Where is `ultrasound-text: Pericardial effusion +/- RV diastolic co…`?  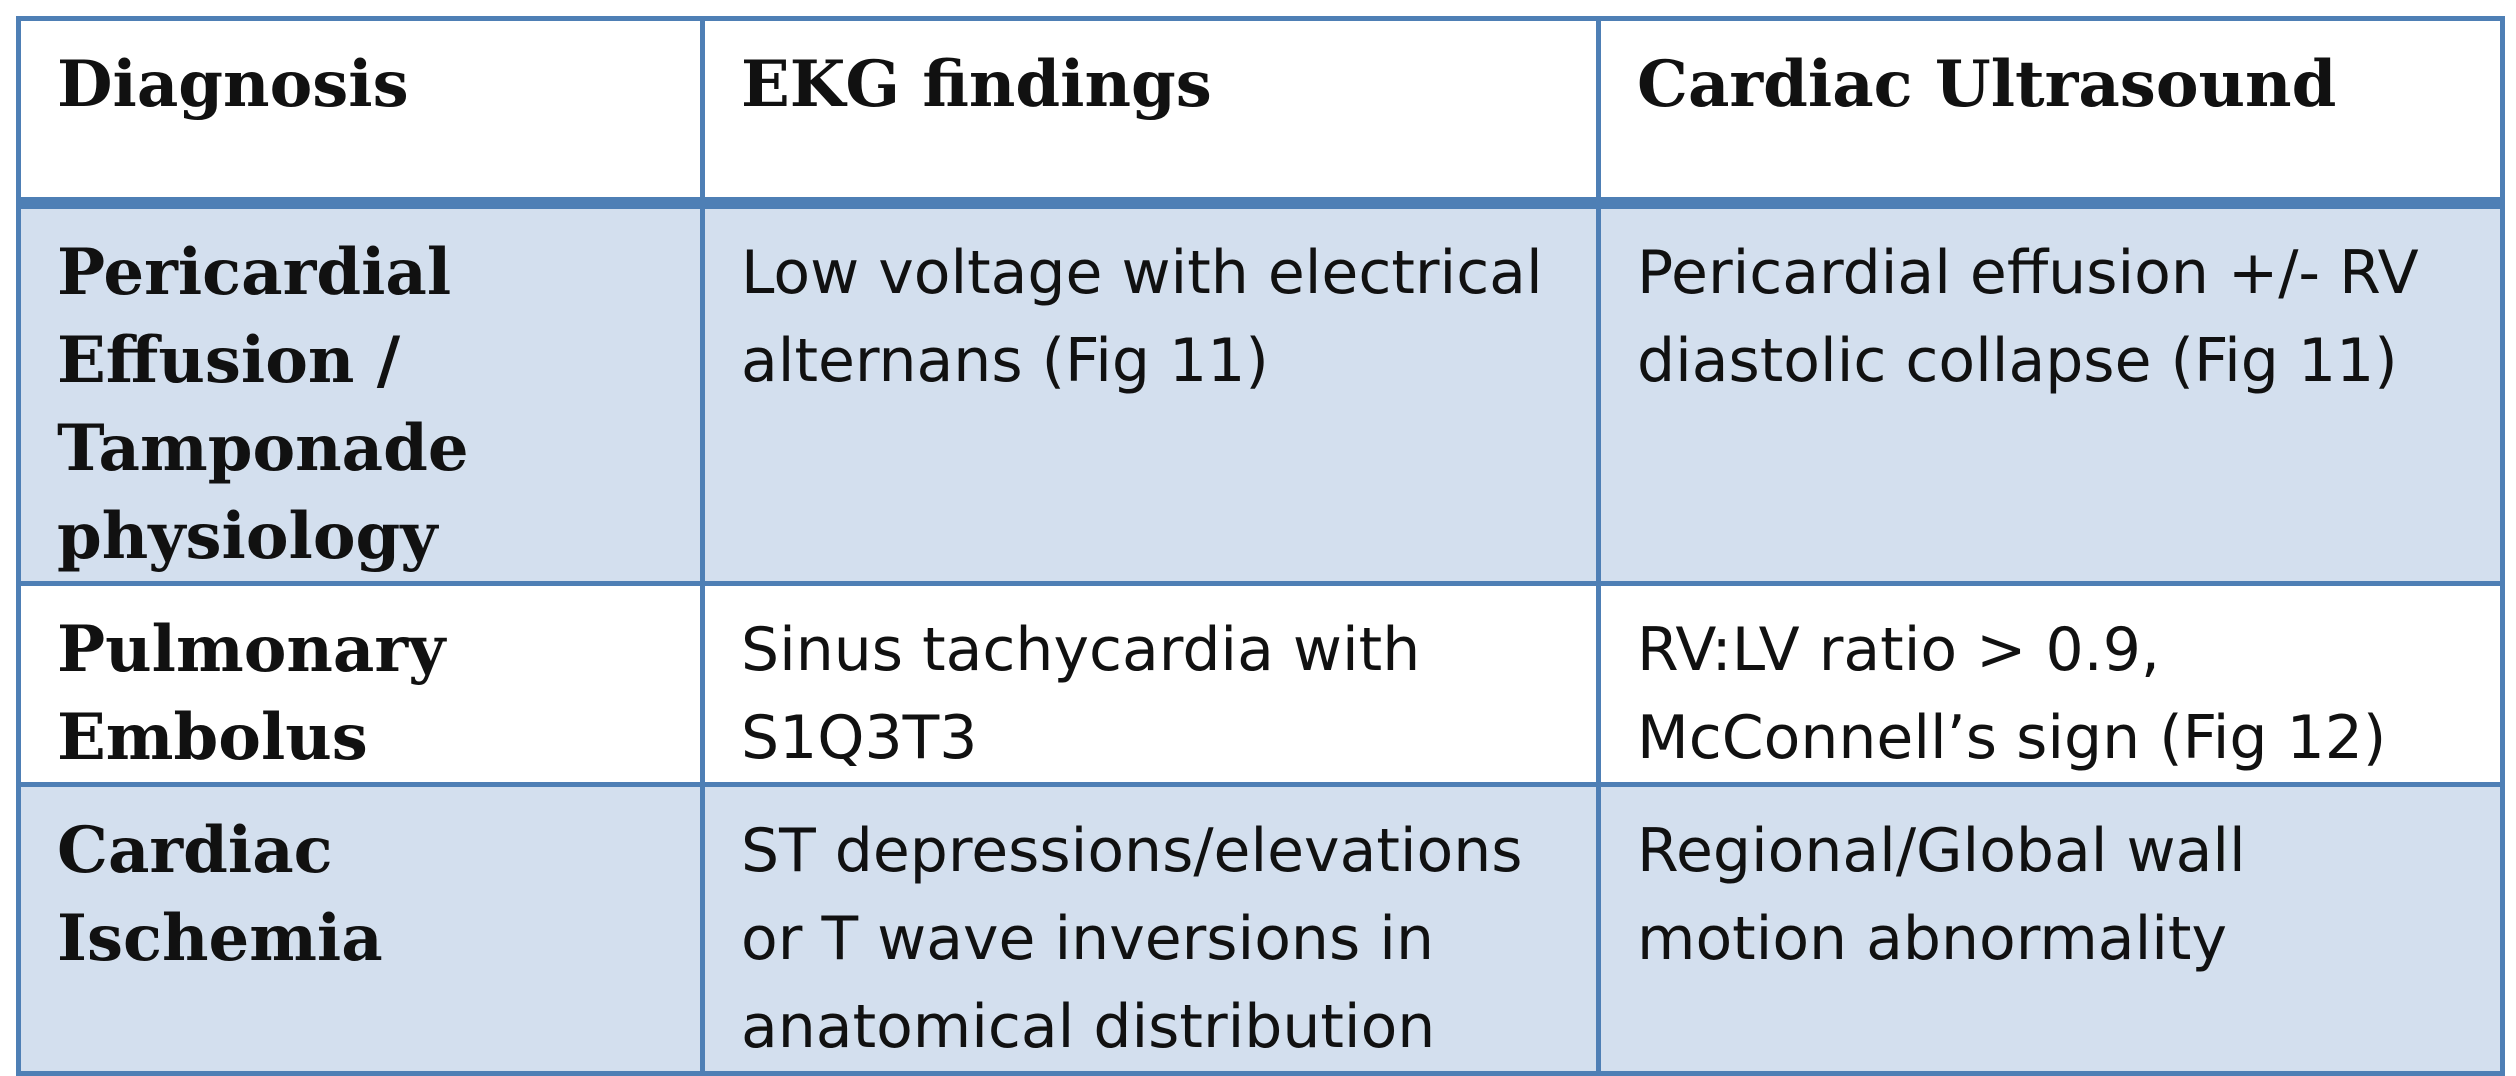
ultrasound-text: Pericardial effusion +/- RV diastolic co… is located at coordinates (2028, 316).